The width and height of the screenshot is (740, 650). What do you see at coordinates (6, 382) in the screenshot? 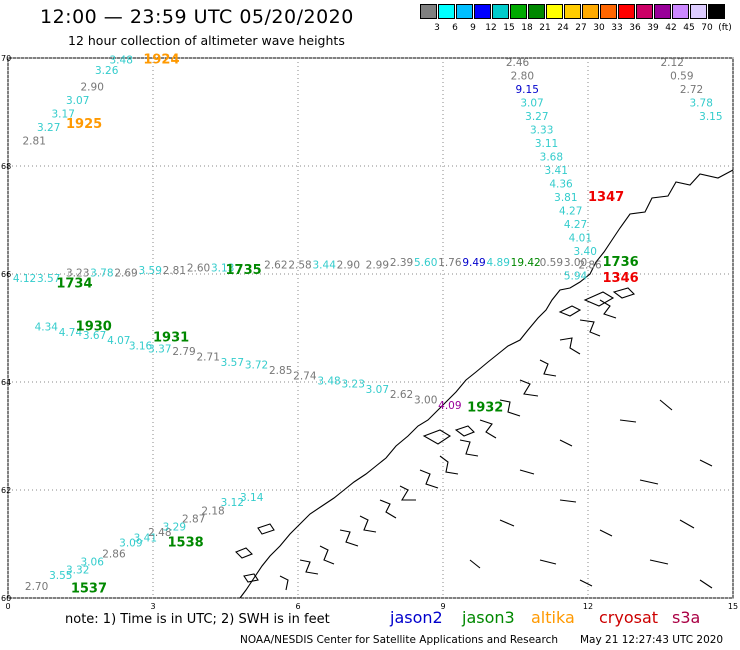
I see `y-tick-label: 64` at bounding box center [6, 382].